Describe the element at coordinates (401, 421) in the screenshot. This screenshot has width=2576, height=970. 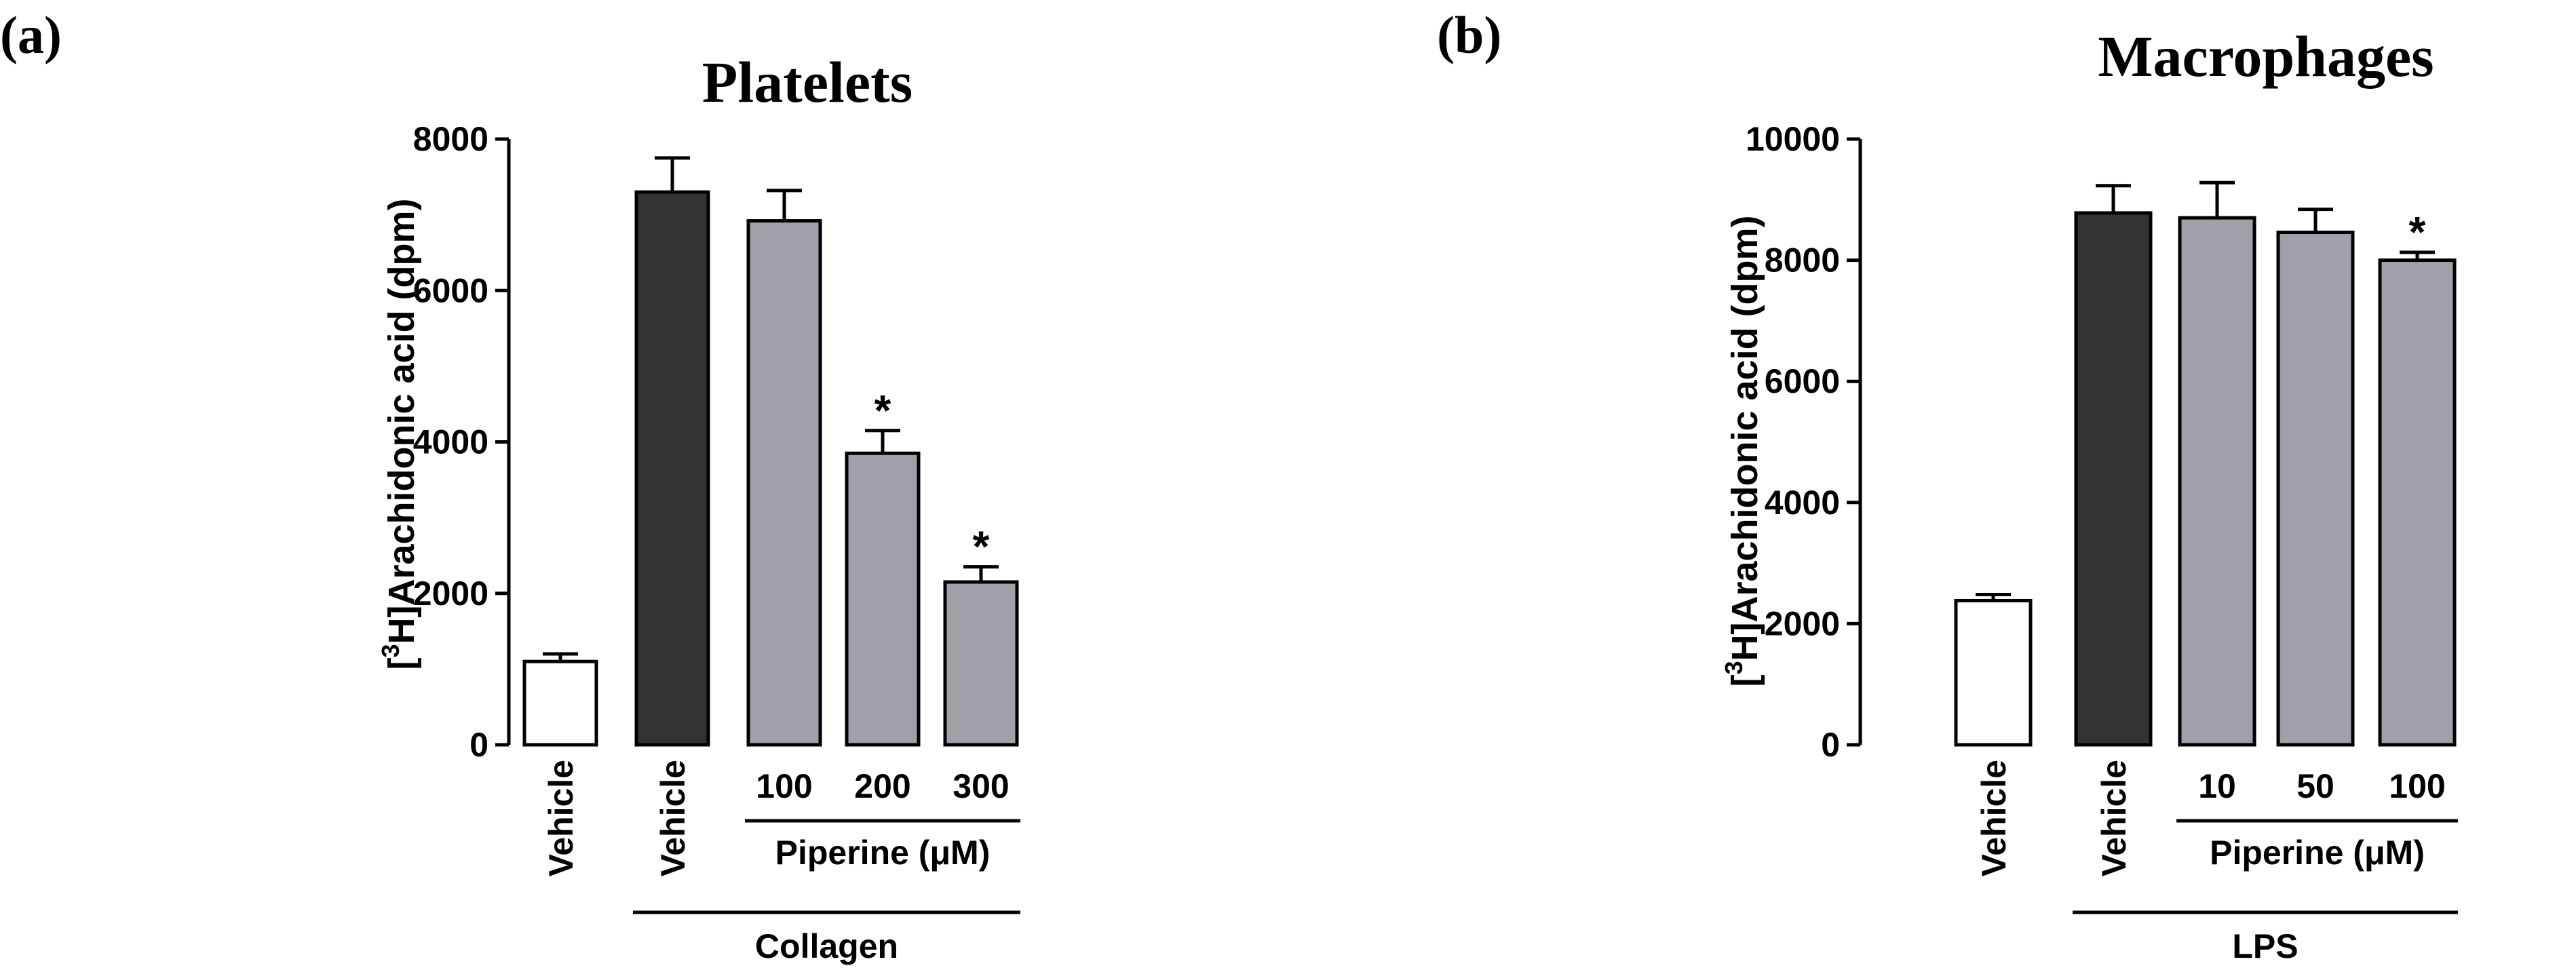
I see `panel-a-ylabel-suffix: H]Arachidonic acid (dpm)` at that location.